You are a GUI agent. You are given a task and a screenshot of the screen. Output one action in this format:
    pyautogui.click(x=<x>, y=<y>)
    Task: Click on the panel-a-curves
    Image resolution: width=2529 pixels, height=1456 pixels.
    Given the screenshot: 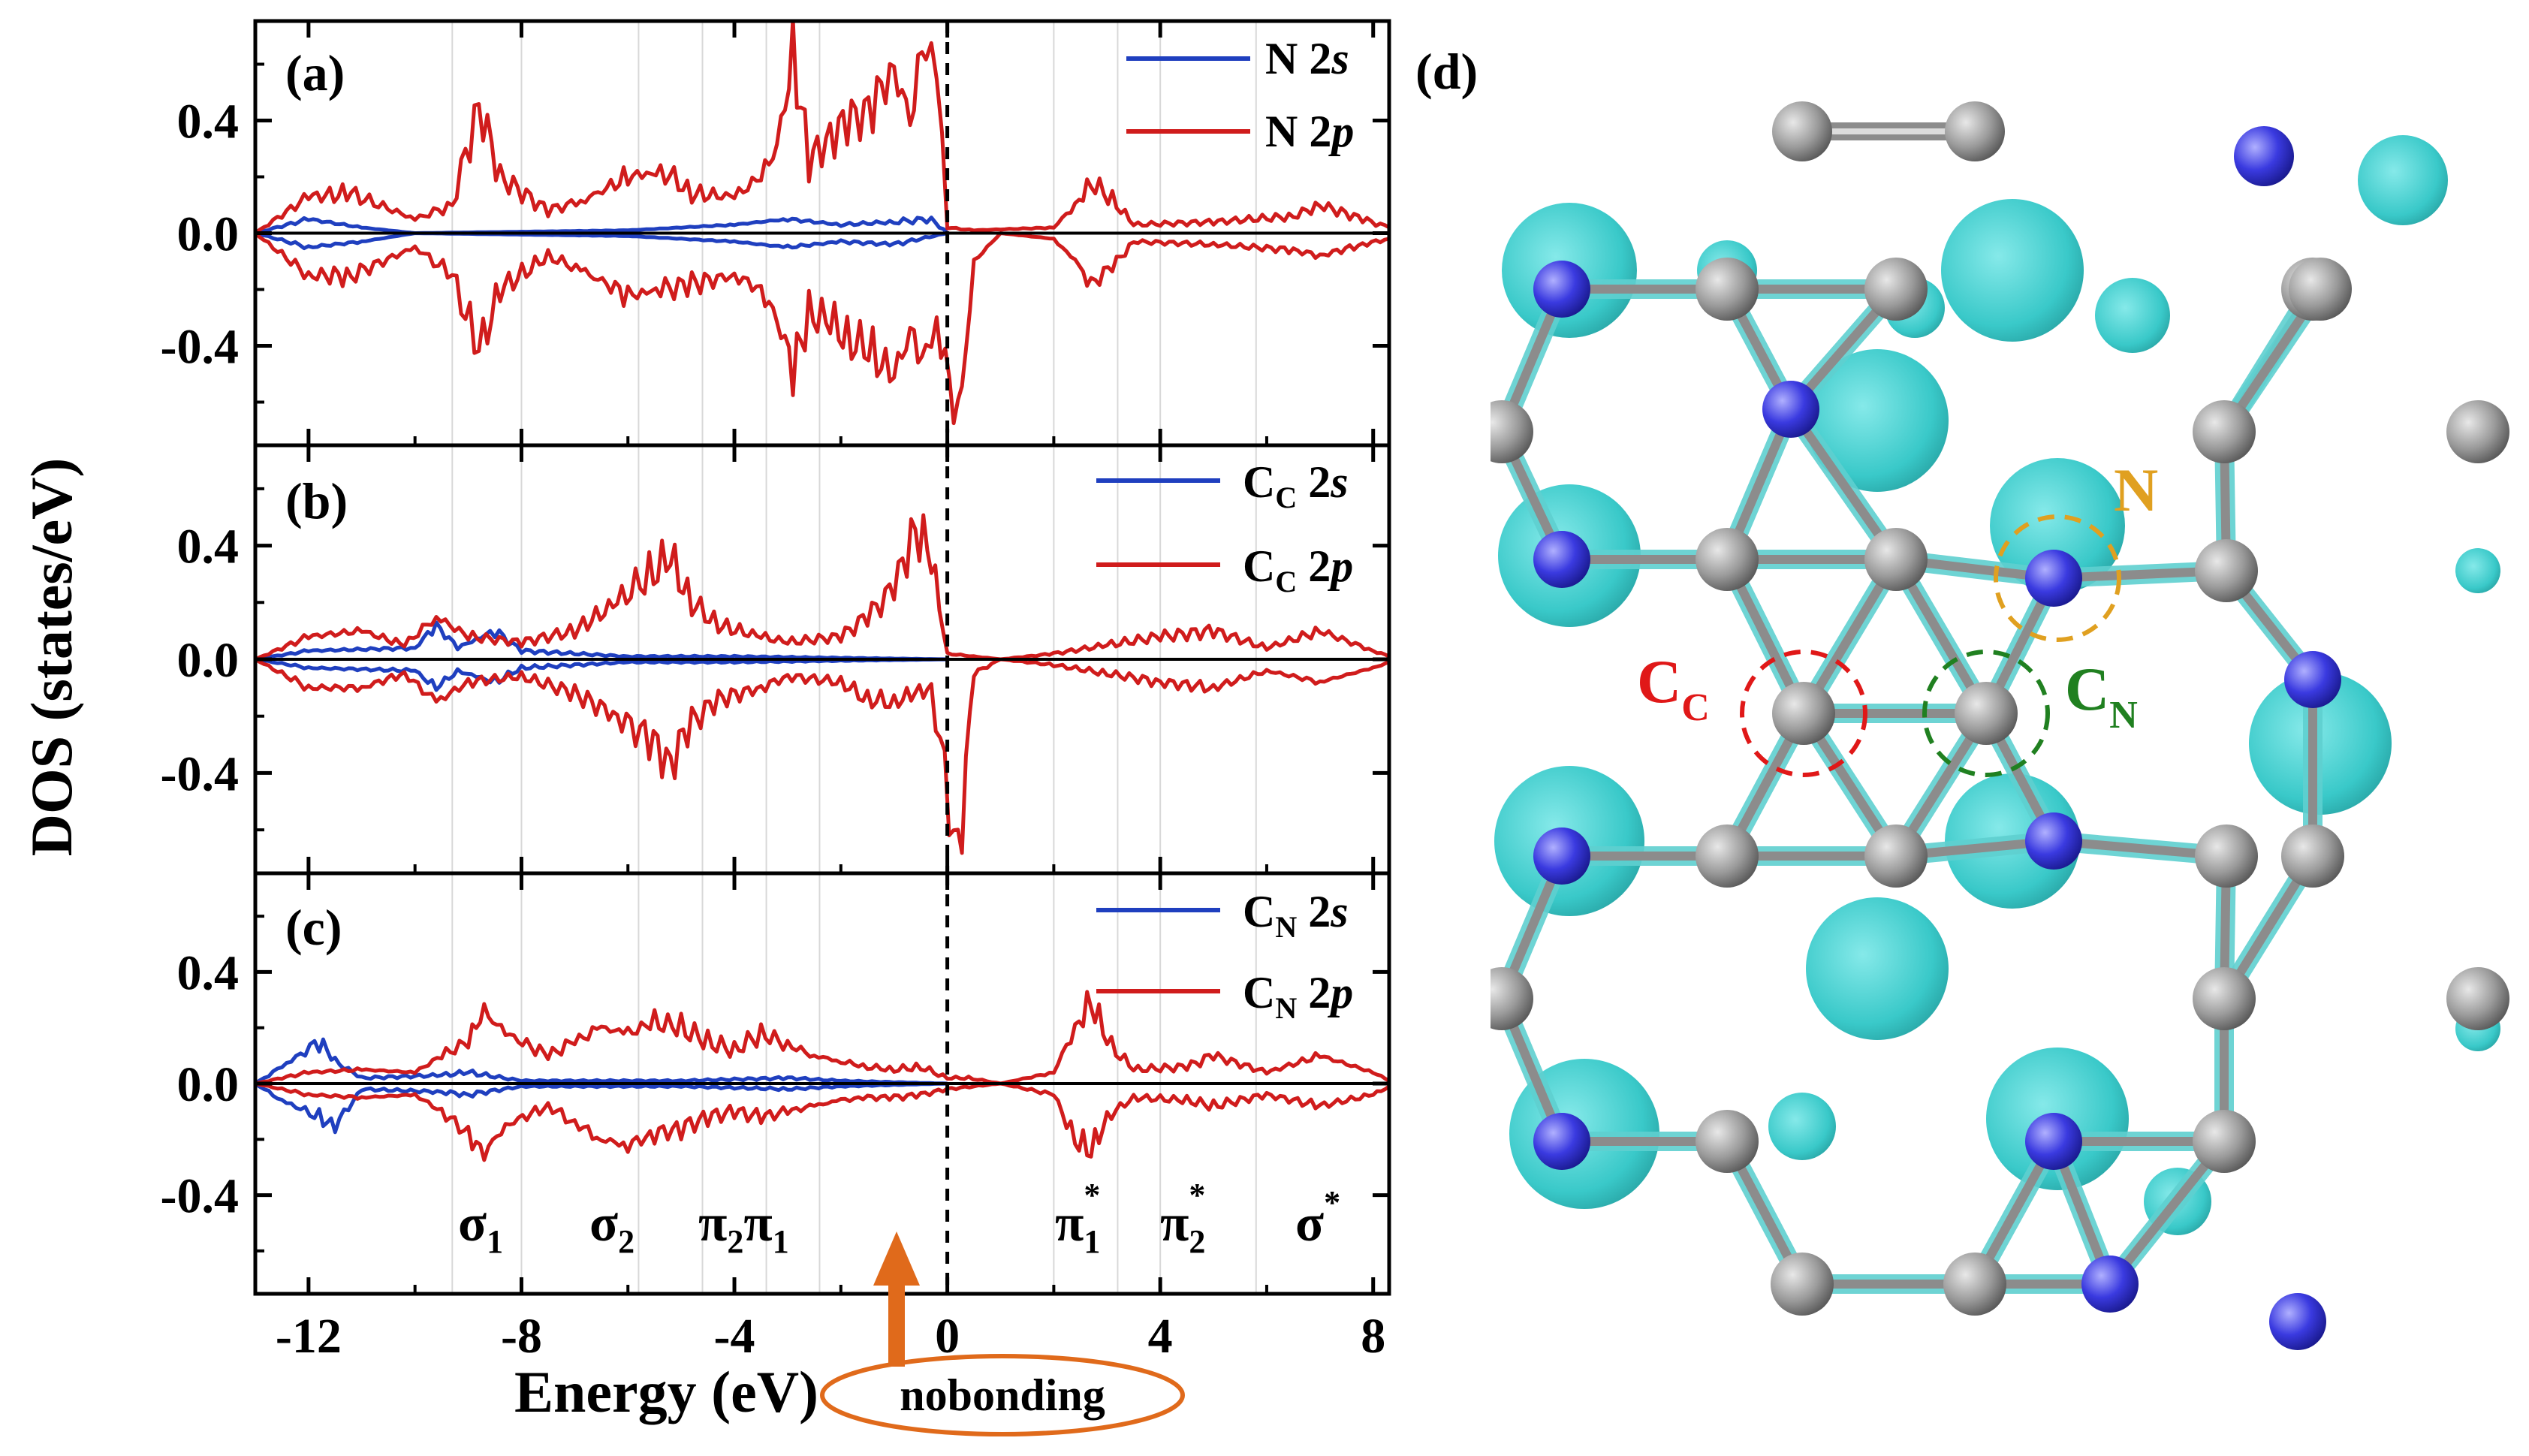 What is the action you would take?
    pyautogui.click(x=822, y=223)
    